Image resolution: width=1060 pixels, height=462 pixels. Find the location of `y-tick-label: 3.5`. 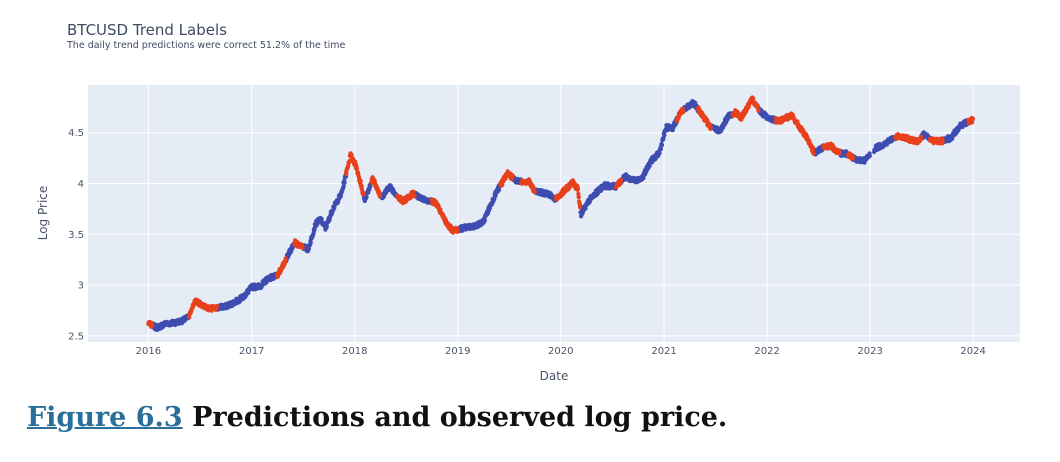

y-tick-label: 3.5 is located at coordinates (76, 235).